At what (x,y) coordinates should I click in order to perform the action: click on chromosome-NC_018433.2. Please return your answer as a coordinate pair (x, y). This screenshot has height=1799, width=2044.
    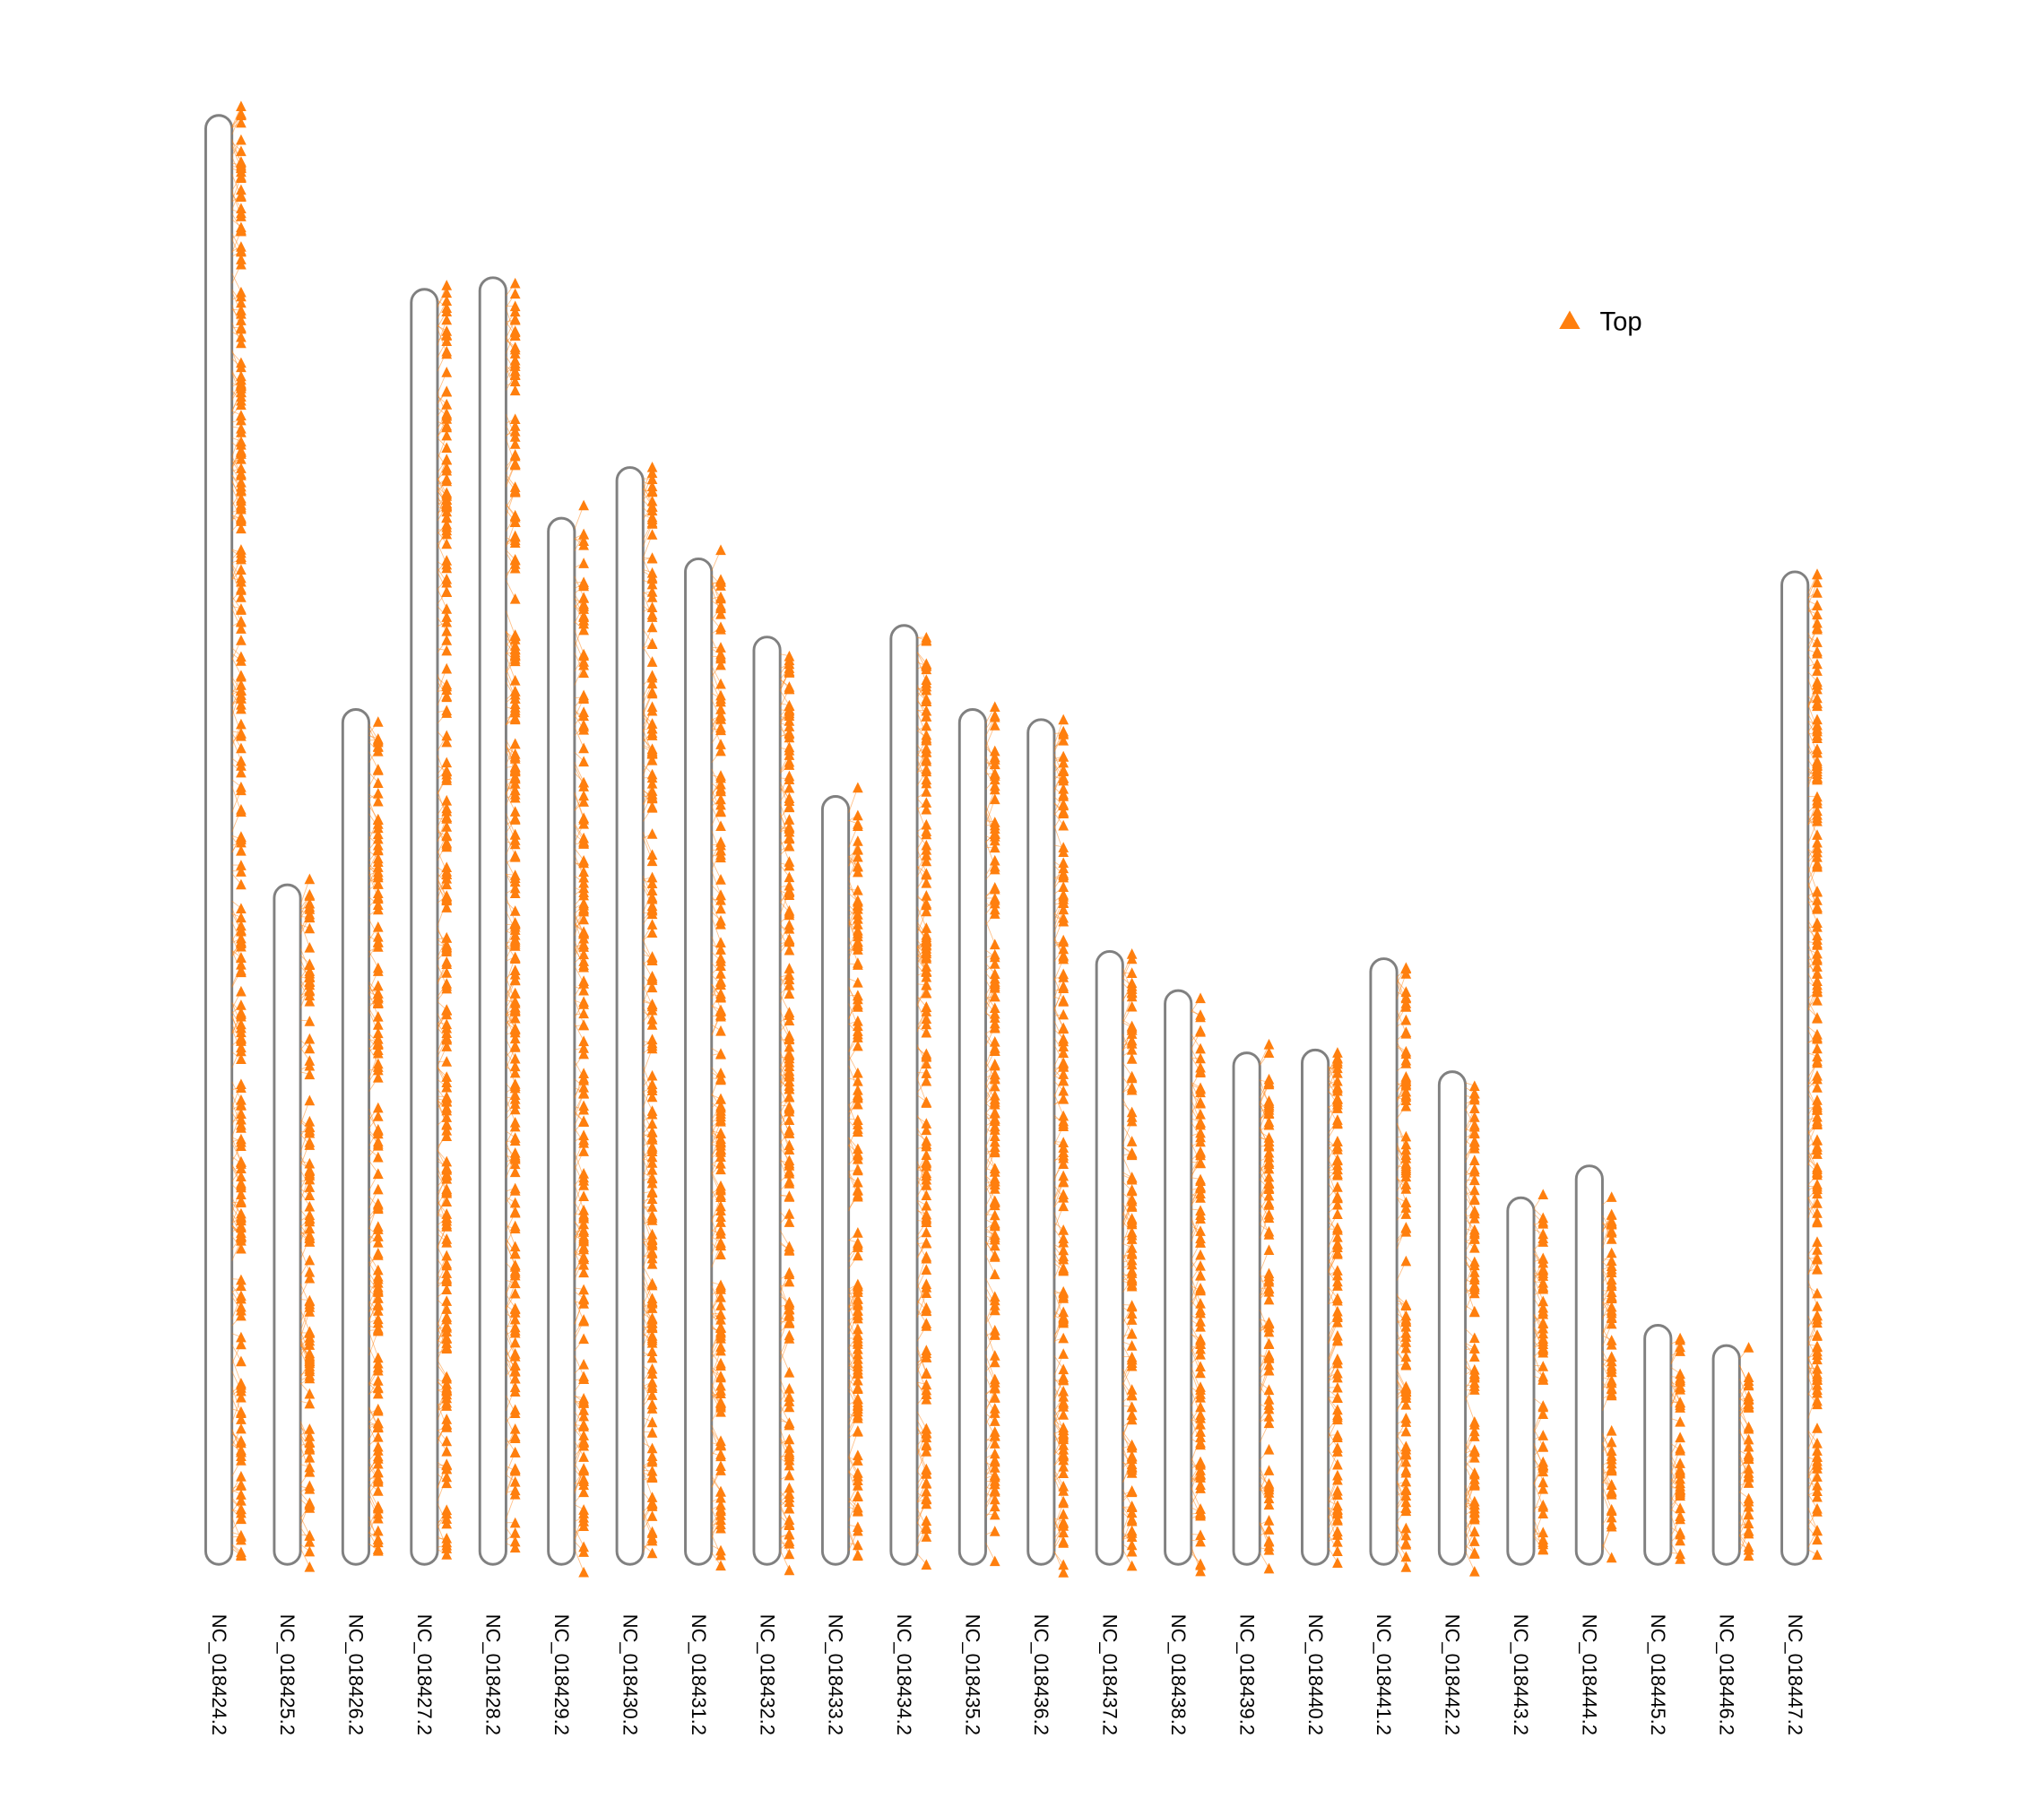
    Looking at the image, I should click on (842, 1174).